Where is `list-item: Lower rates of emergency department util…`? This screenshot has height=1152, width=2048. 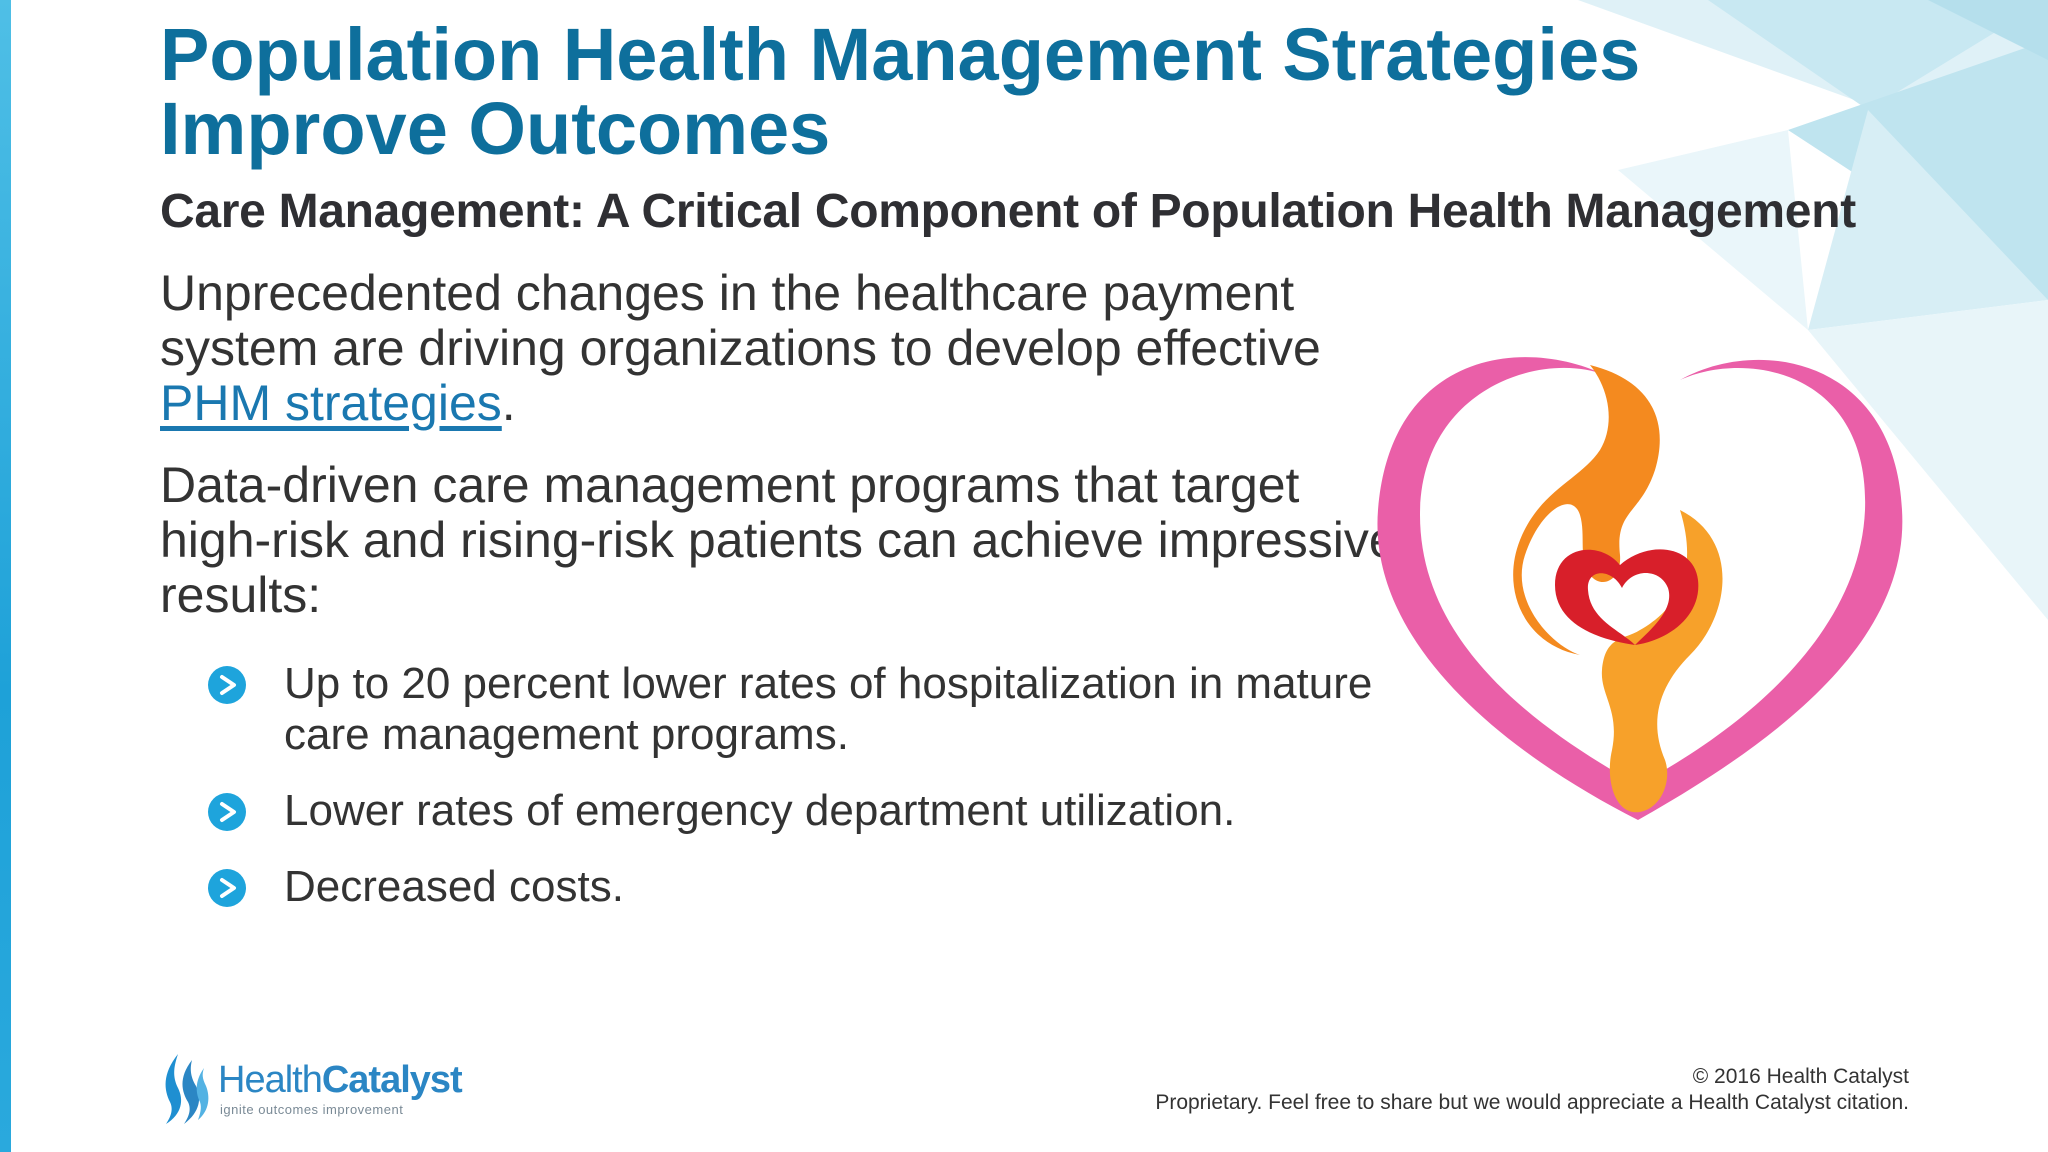 list-item: Lower rates of emergency department util… is located at coordinates (808, 810).